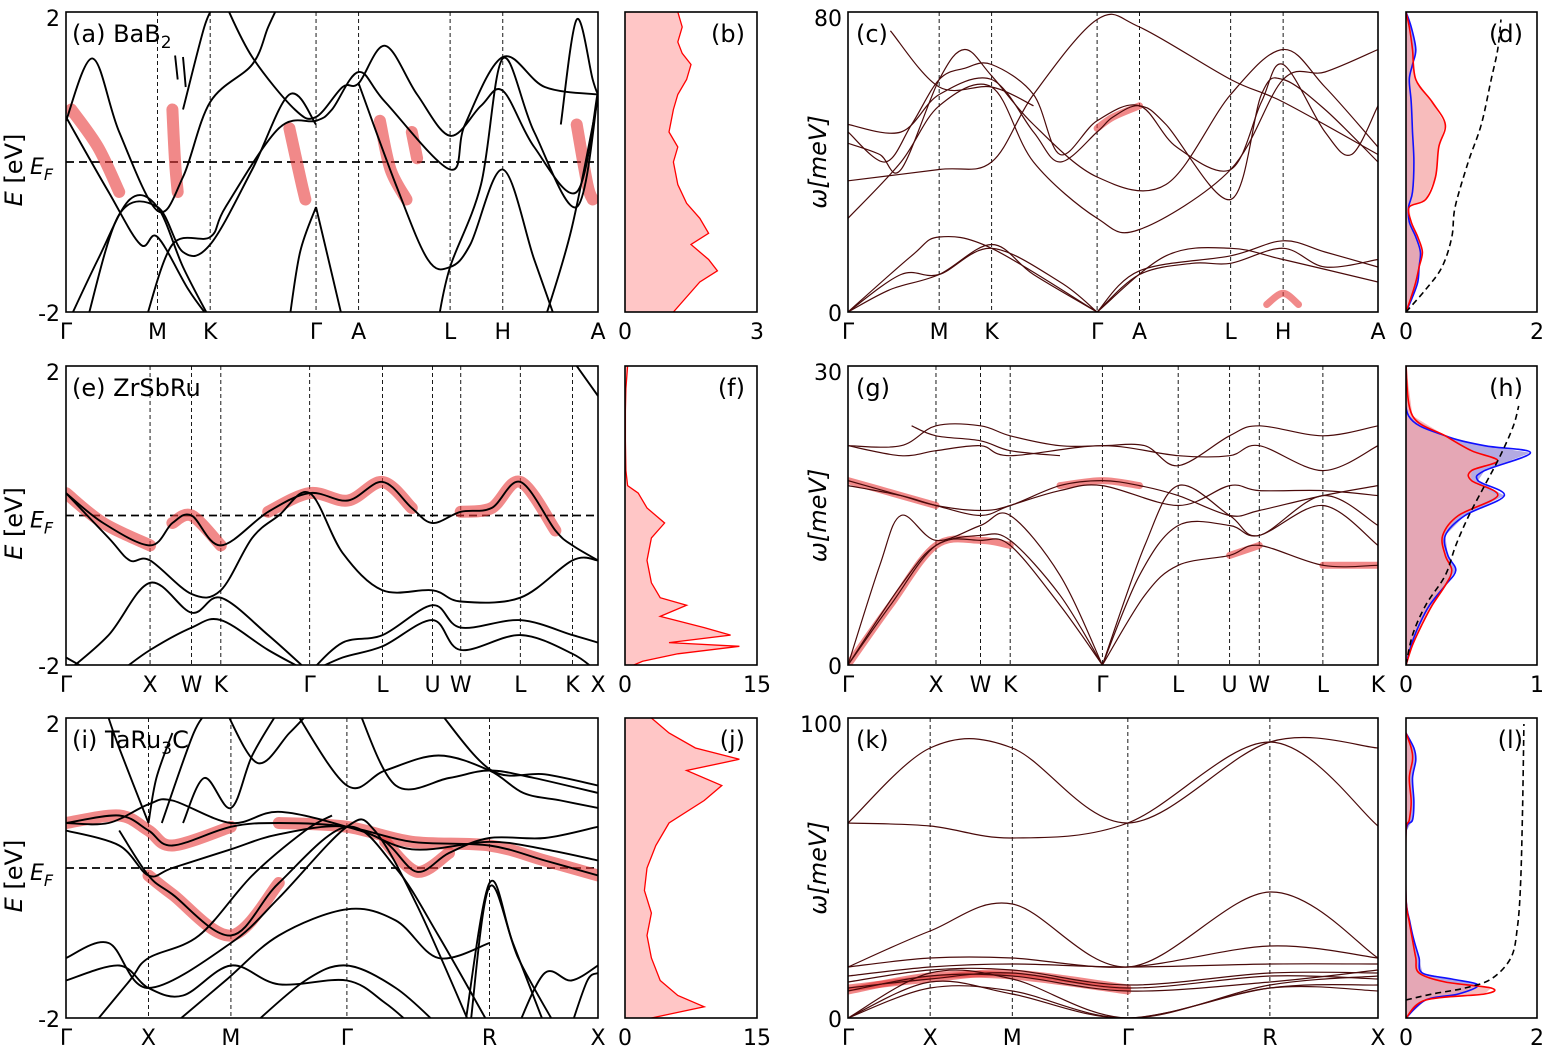  What do you see at coordinates (1269, 1036) in the screenshot?
I see `kpoint-tick-label: R` at bounding box center [1269, 1036].